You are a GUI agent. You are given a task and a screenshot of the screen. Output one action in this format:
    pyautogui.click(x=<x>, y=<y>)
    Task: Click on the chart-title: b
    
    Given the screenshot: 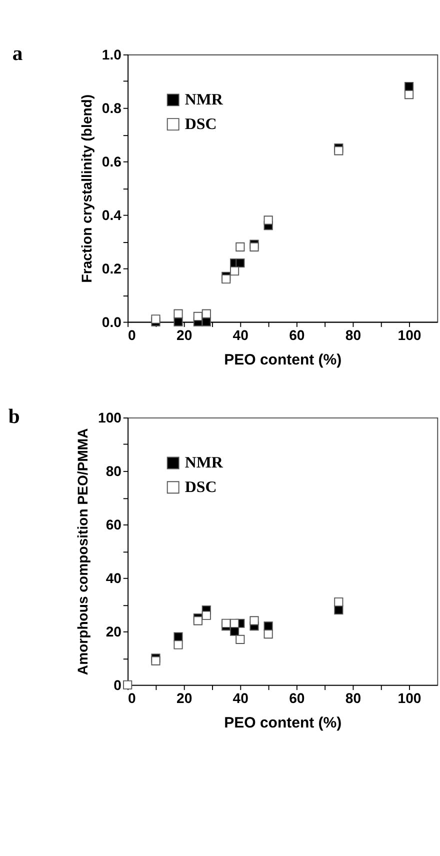 What is the action you would take?
    pyautogui.click(x=14, y=417)
    